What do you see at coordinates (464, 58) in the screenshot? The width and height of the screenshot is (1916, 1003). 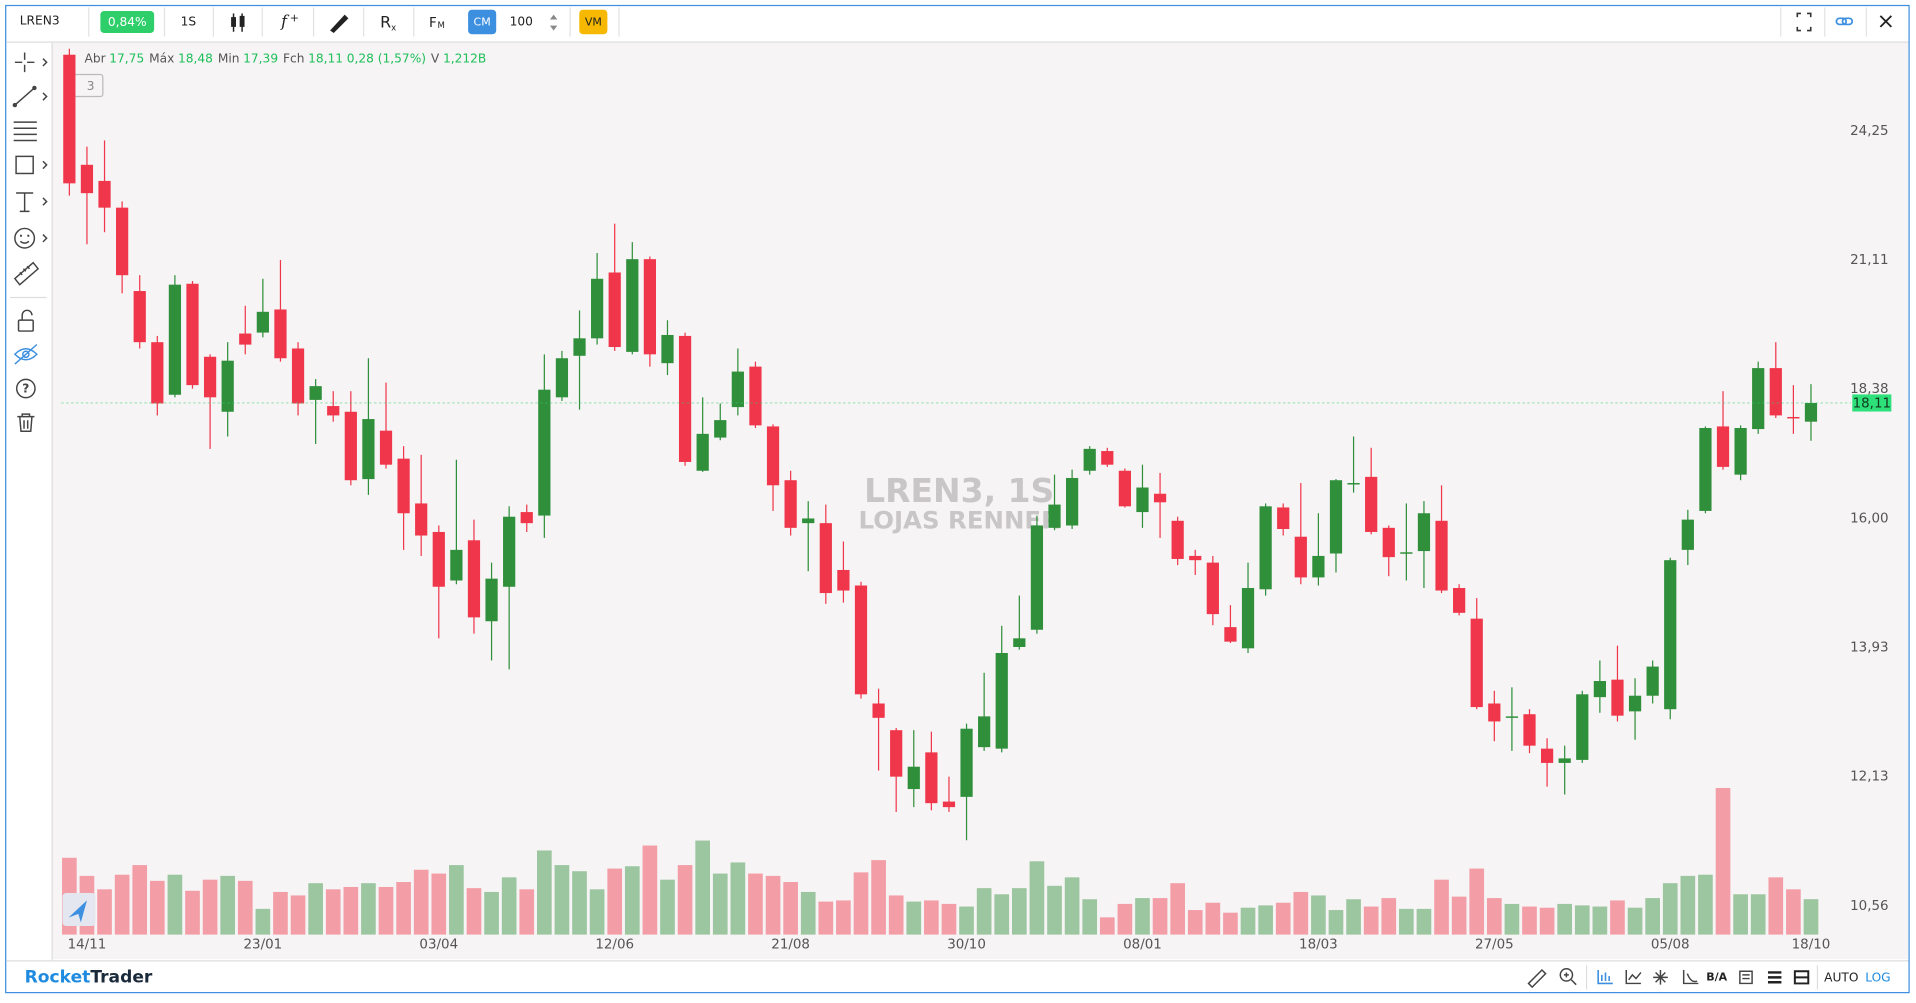 I see `legend-value: 1,212B` at bounding box center [464, 58].